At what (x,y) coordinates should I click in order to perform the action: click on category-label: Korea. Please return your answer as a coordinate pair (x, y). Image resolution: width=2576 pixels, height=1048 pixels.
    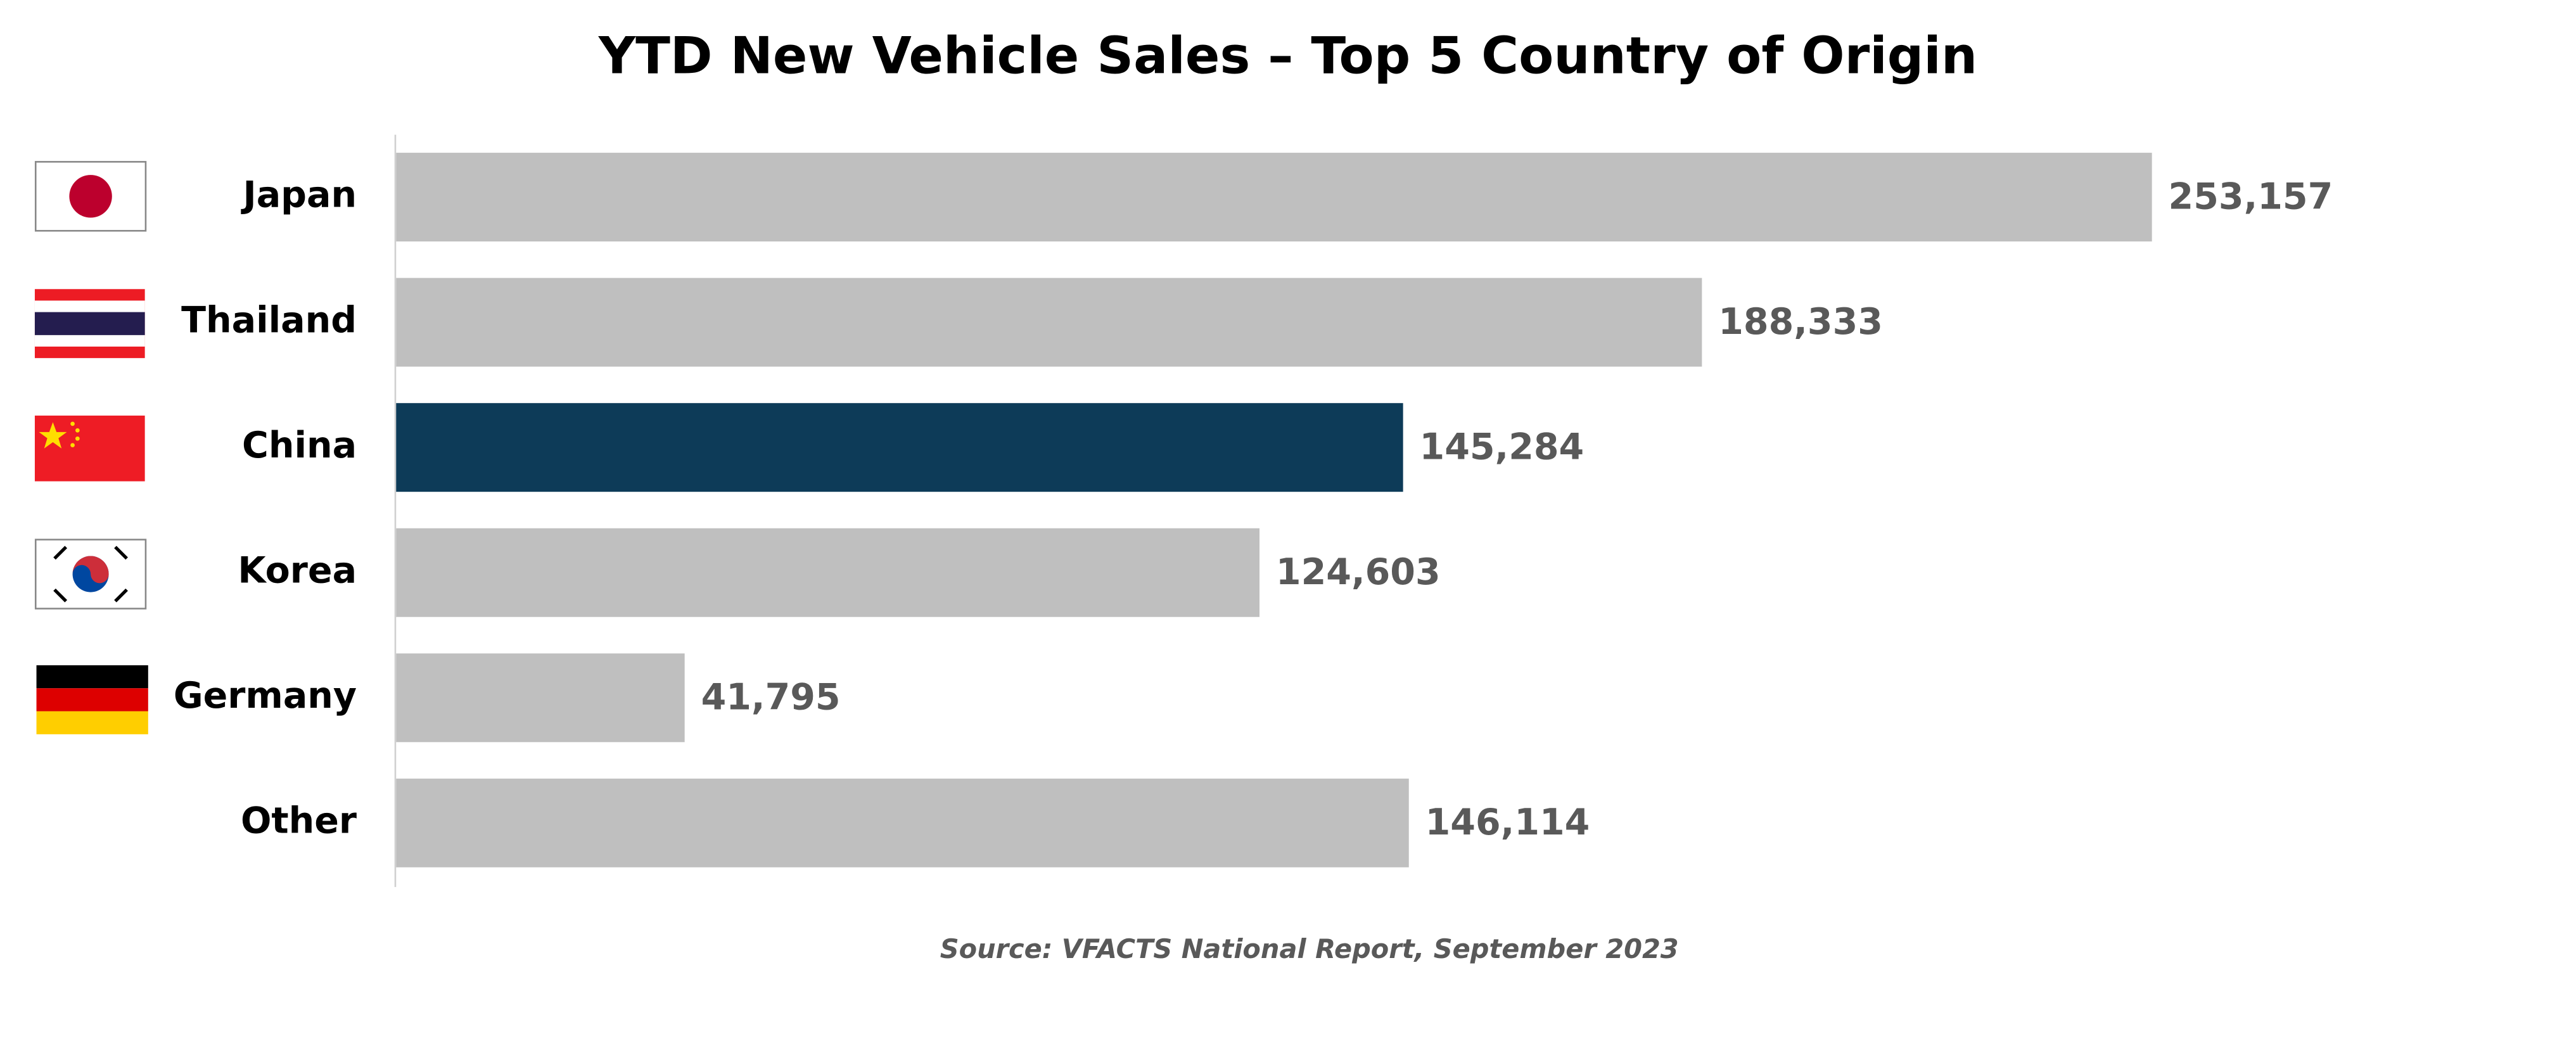
    Looking at the image, I should click on (298, 570).